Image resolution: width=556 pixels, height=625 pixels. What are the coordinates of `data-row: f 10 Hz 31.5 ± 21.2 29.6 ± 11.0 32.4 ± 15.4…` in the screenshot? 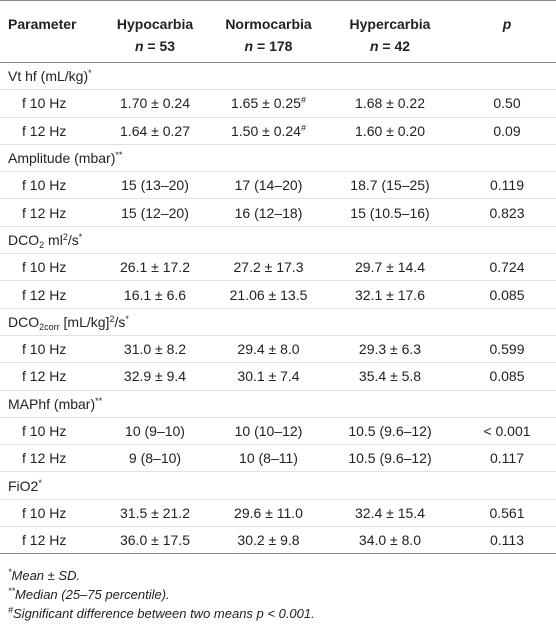 It's located at (278, 513).